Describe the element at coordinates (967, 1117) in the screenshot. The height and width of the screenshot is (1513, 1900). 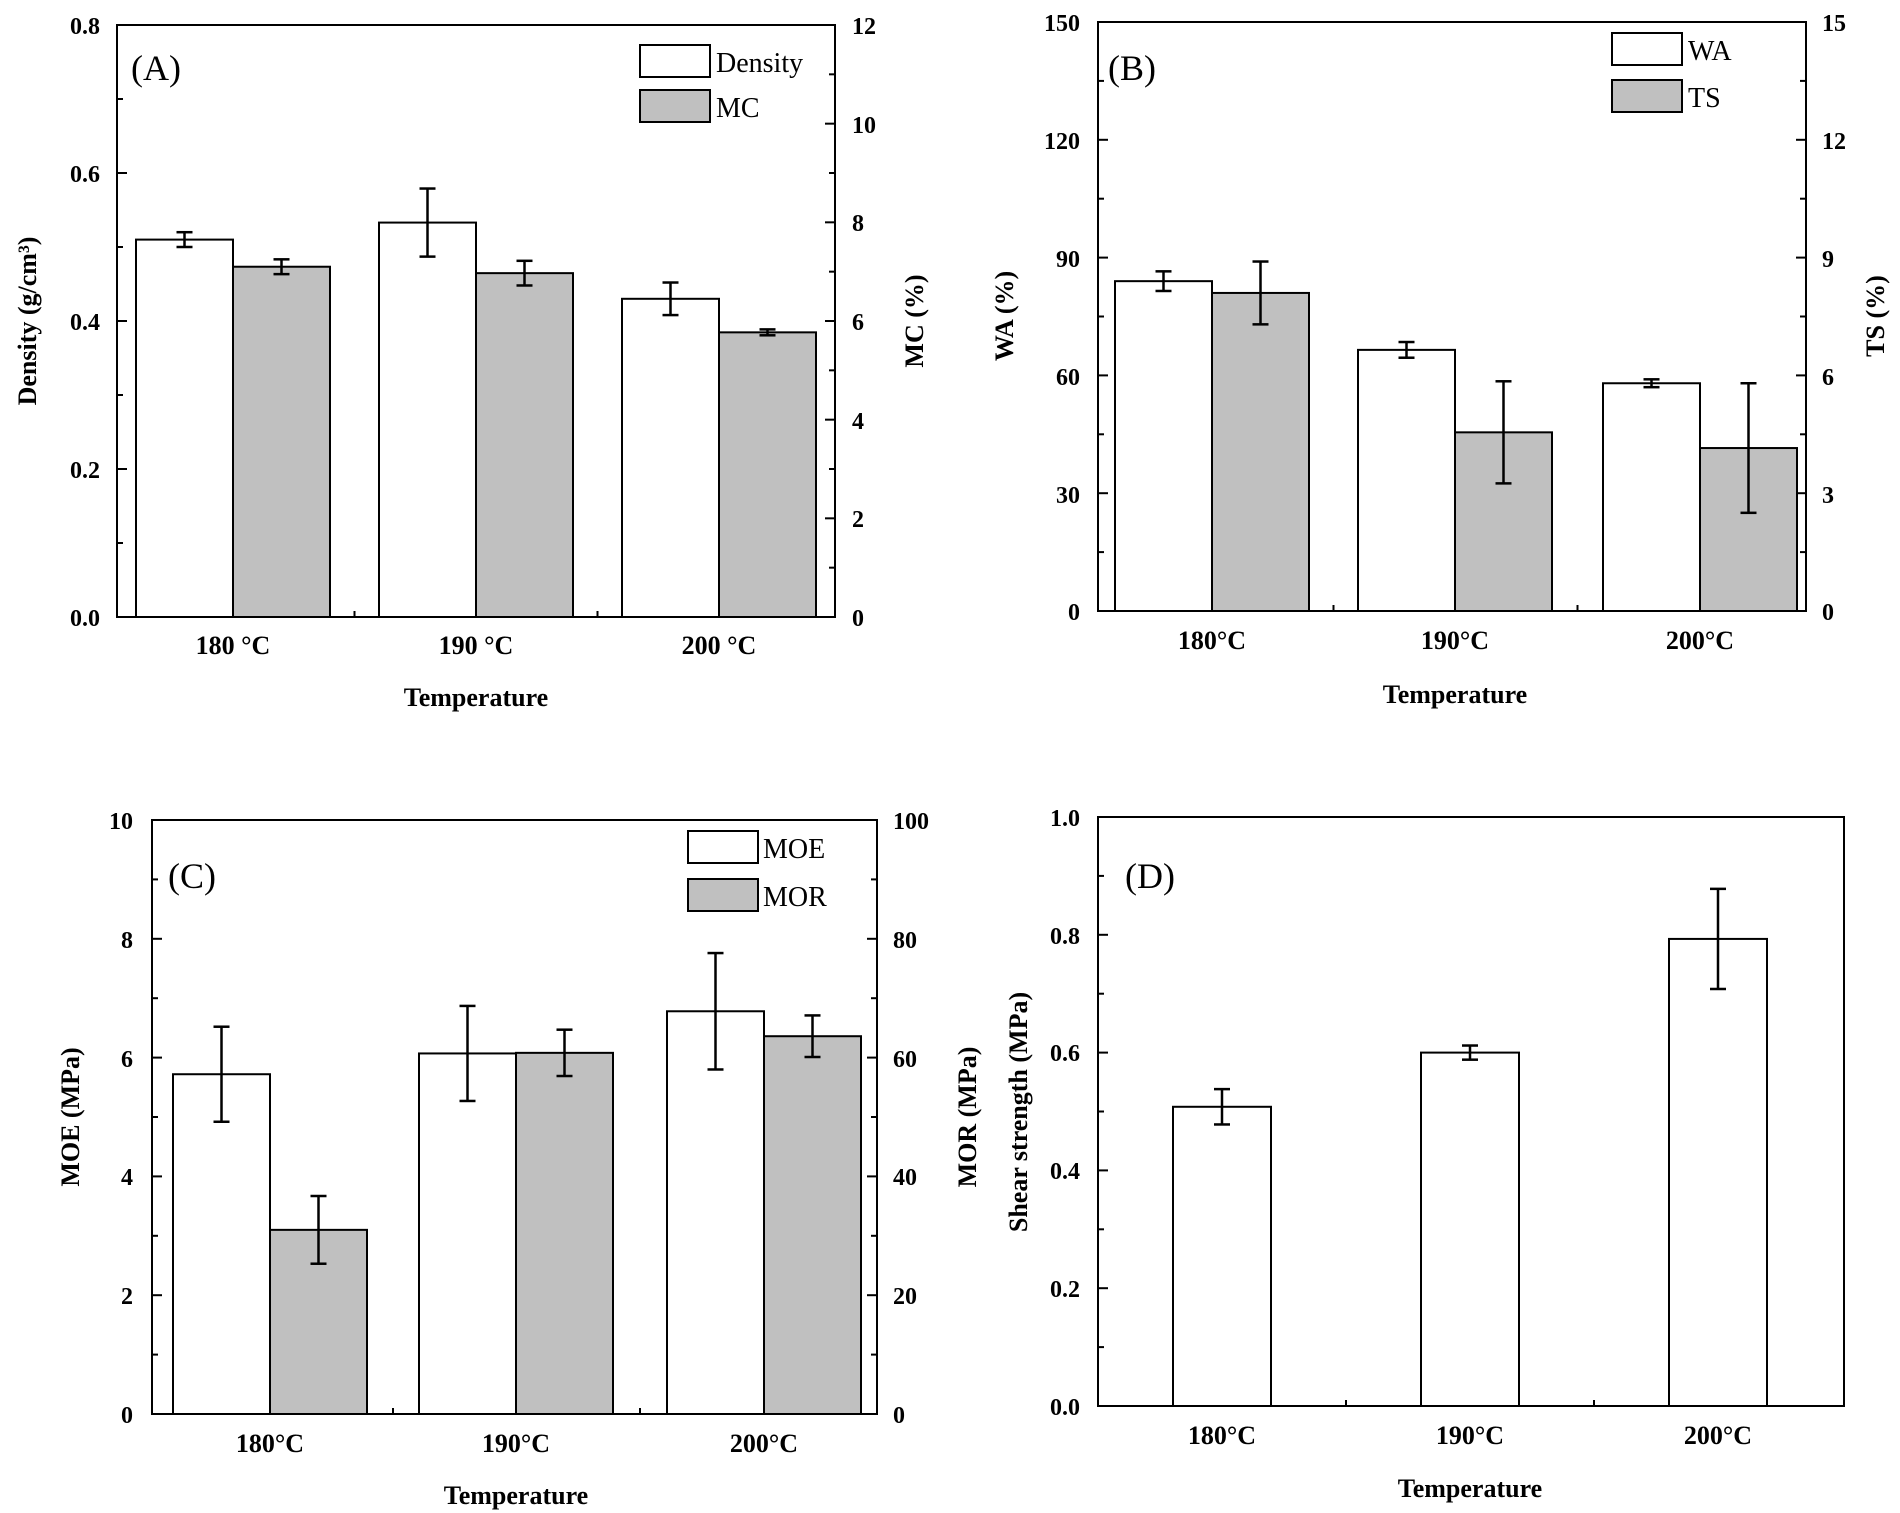
I see `y-axis-title-right: MOR (MPa)` at that location.